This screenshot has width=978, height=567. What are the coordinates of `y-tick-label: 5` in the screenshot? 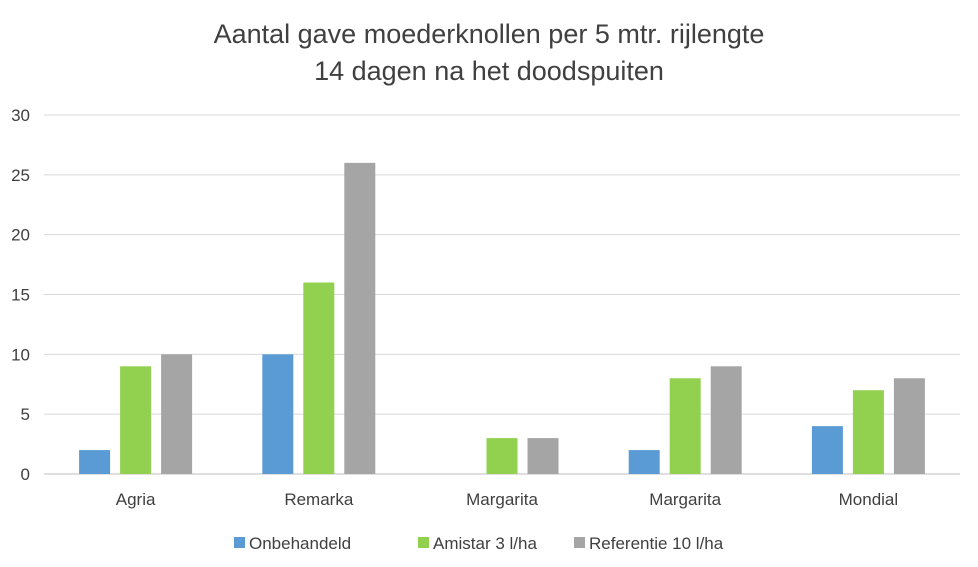 It's located at (25, 414).